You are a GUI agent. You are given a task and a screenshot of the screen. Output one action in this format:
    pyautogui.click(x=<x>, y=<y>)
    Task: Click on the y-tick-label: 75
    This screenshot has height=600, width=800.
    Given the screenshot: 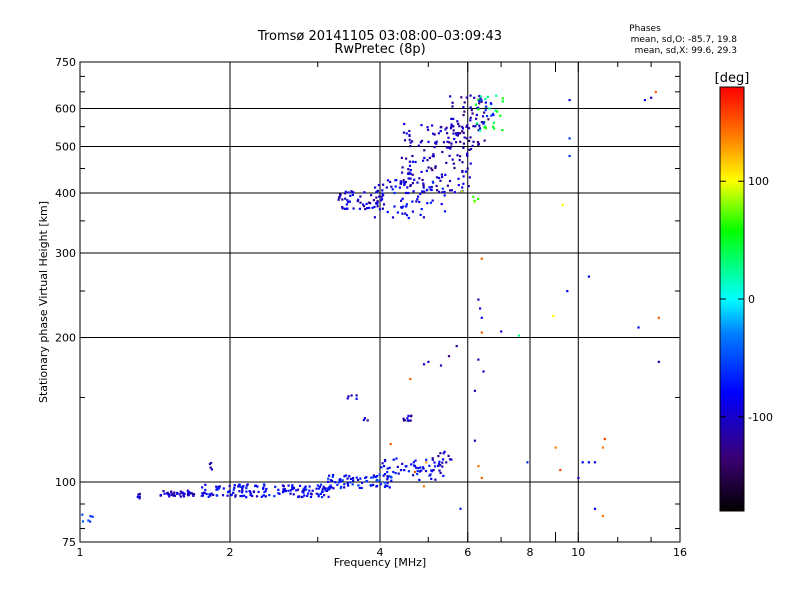 What is the action you would take?
    pyautogui.click(x=69, y=542)
    